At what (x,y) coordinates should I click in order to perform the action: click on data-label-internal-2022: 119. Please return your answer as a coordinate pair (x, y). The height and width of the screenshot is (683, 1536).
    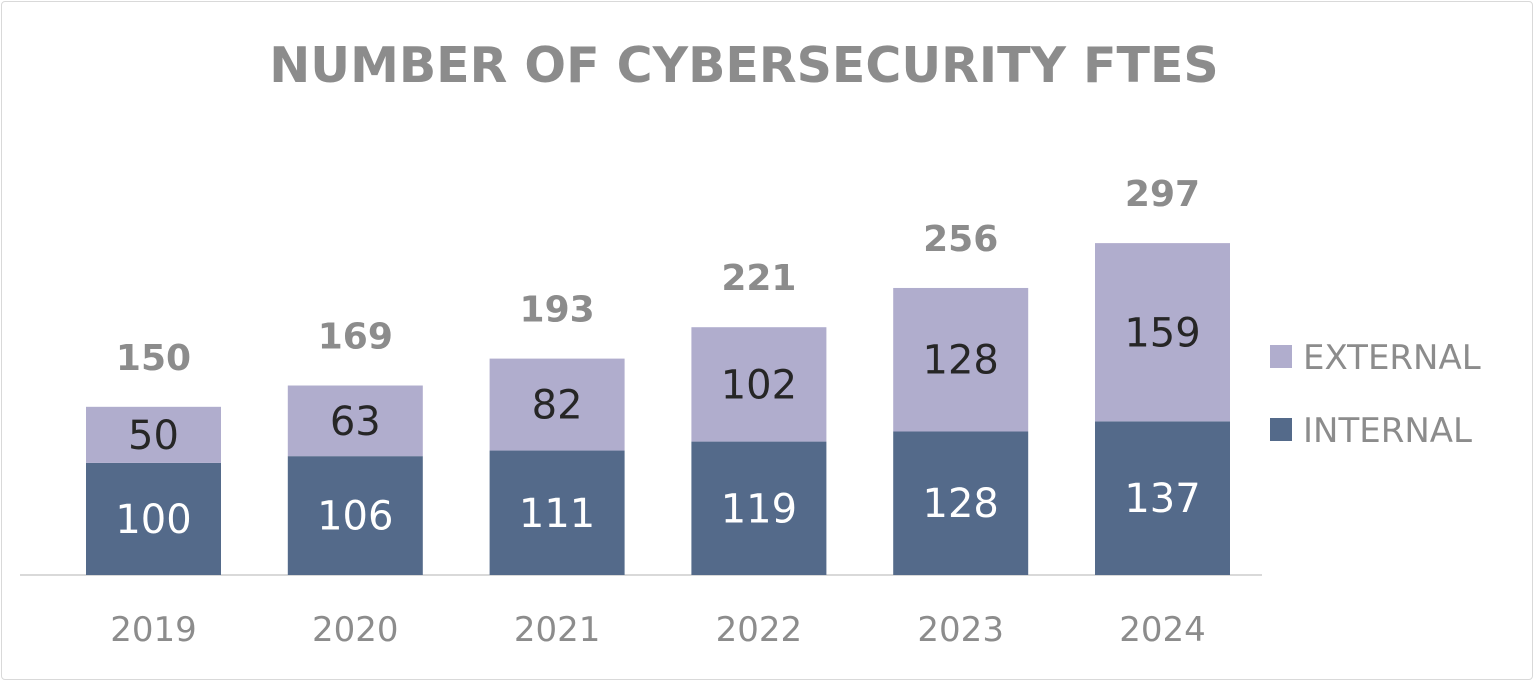
    Looking at the image, I should click on (759, 509).